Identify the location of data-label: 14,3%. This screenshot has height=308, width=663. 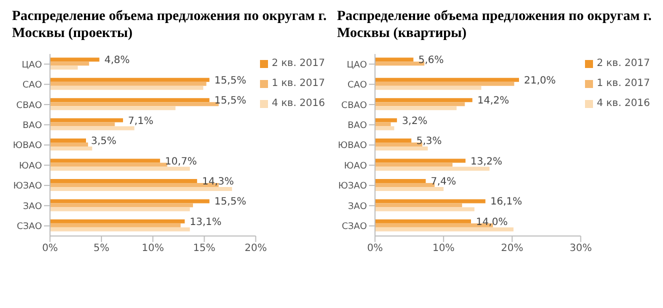
(218, 182).